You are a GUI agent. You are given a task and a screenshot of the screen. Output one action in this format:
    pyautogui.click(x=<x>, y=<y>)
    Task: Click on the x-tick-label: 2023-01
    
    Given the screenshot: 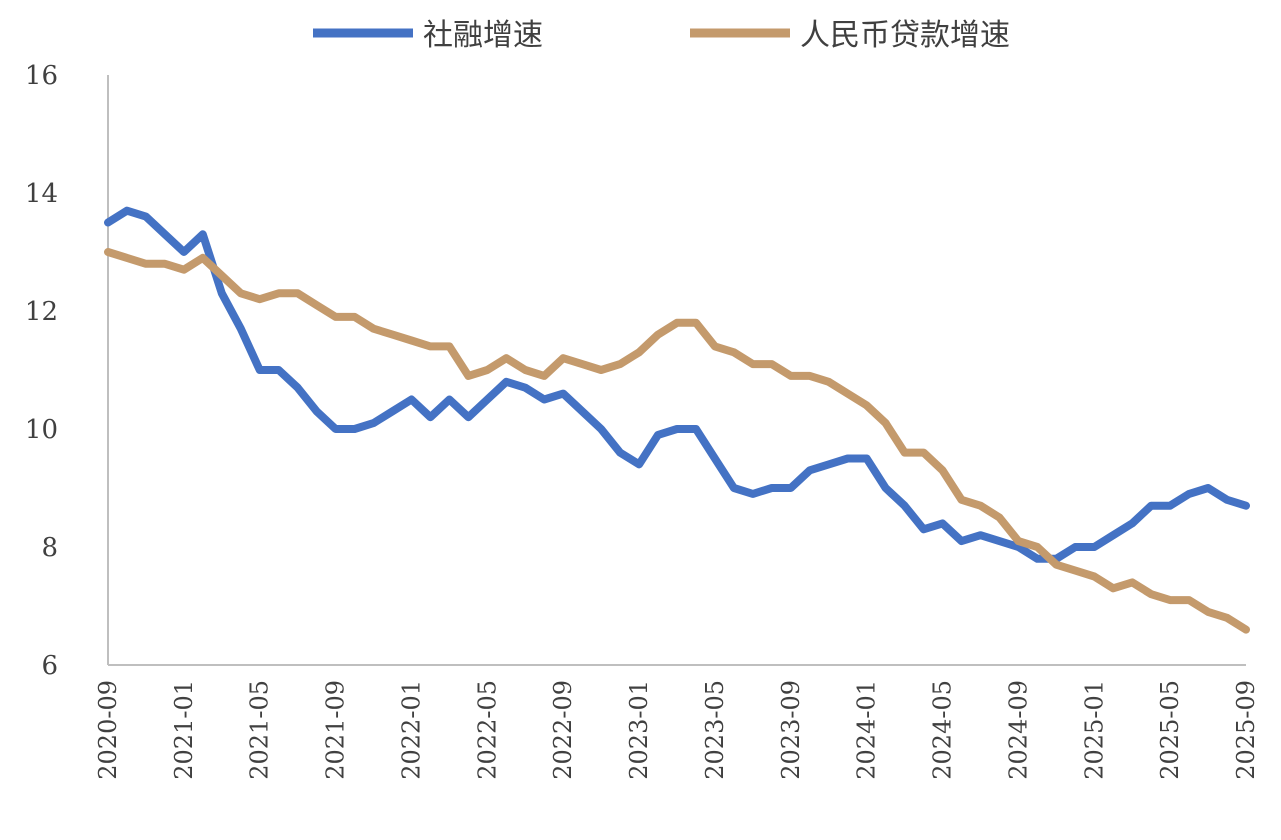 What is the action you would take?
    pyautogui.click(x=639, y=730)
    